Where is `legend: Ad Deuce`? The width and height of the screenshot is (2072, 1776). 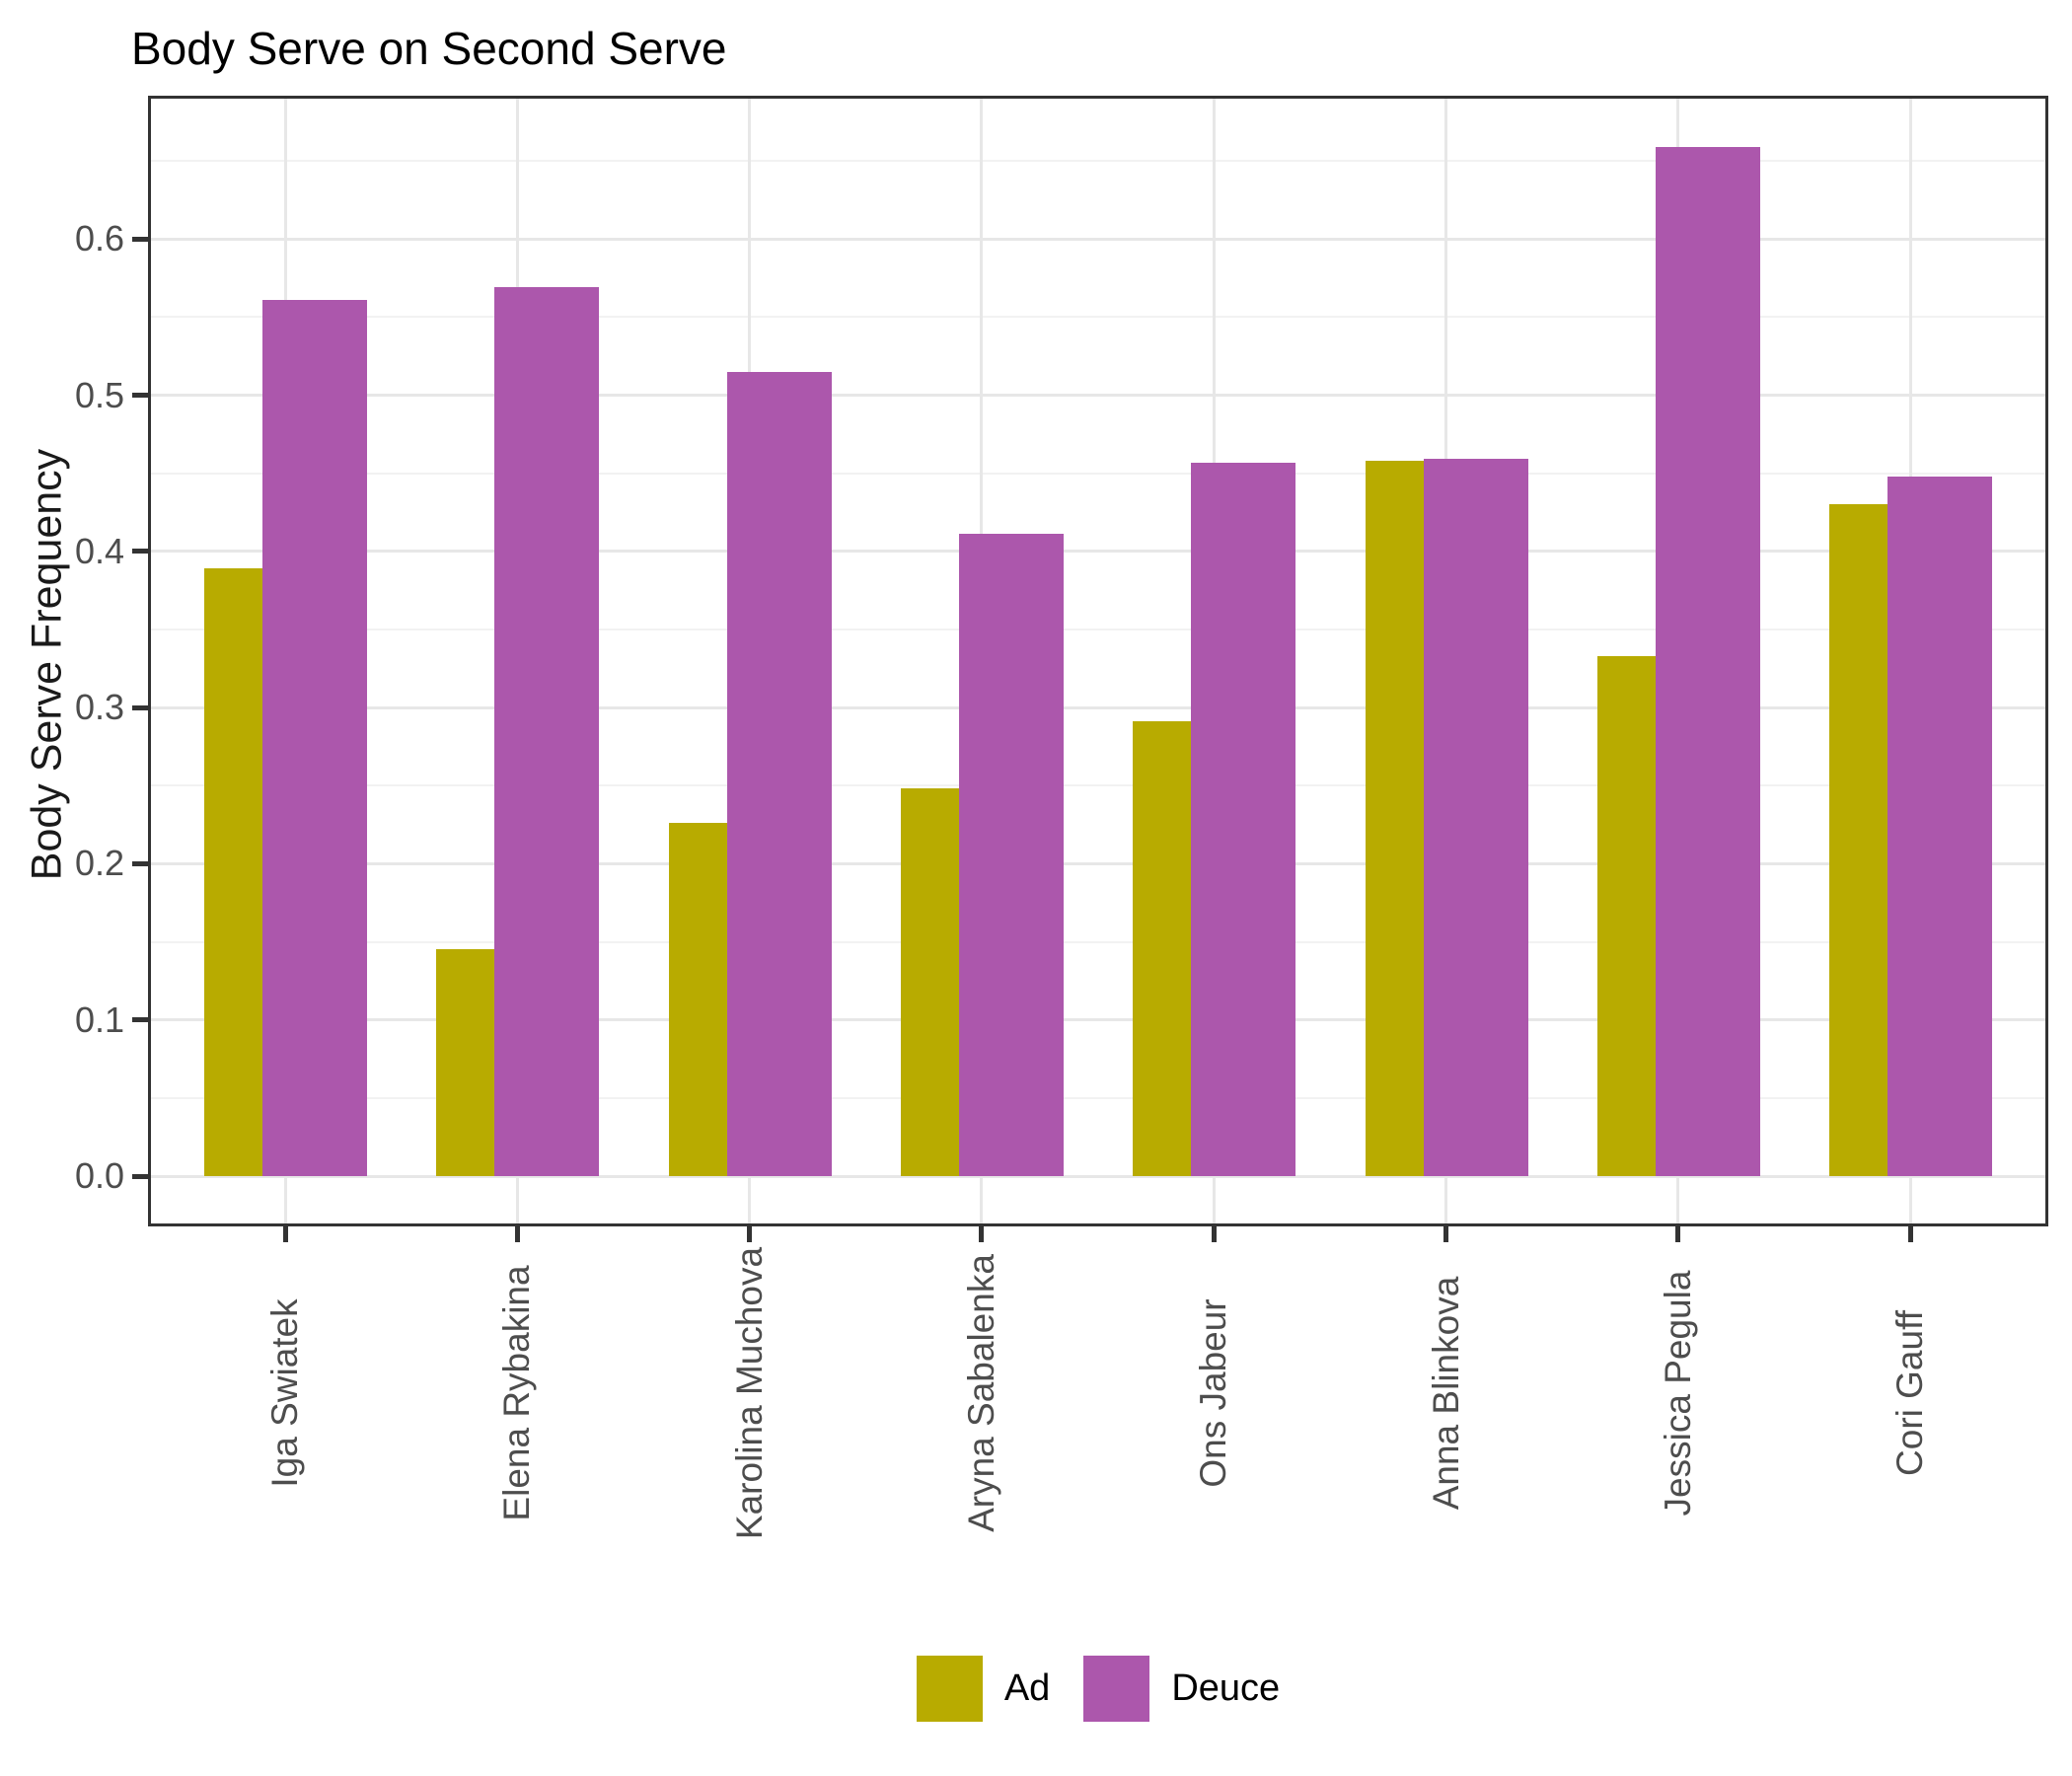
legend: Ad Deuce is located at coordinates (1036, 1689).